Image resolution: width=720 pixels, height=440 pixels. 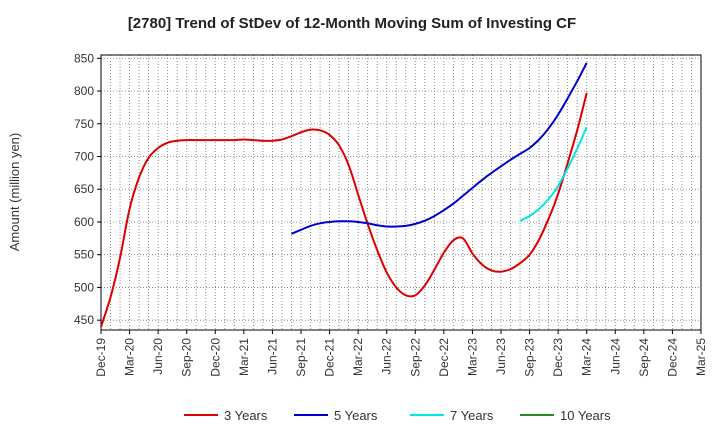 What do you see at coordinates (158, 356) in the screenshot?
I see `x-tick-label: Jun-20` at bounding box center [158, 356].